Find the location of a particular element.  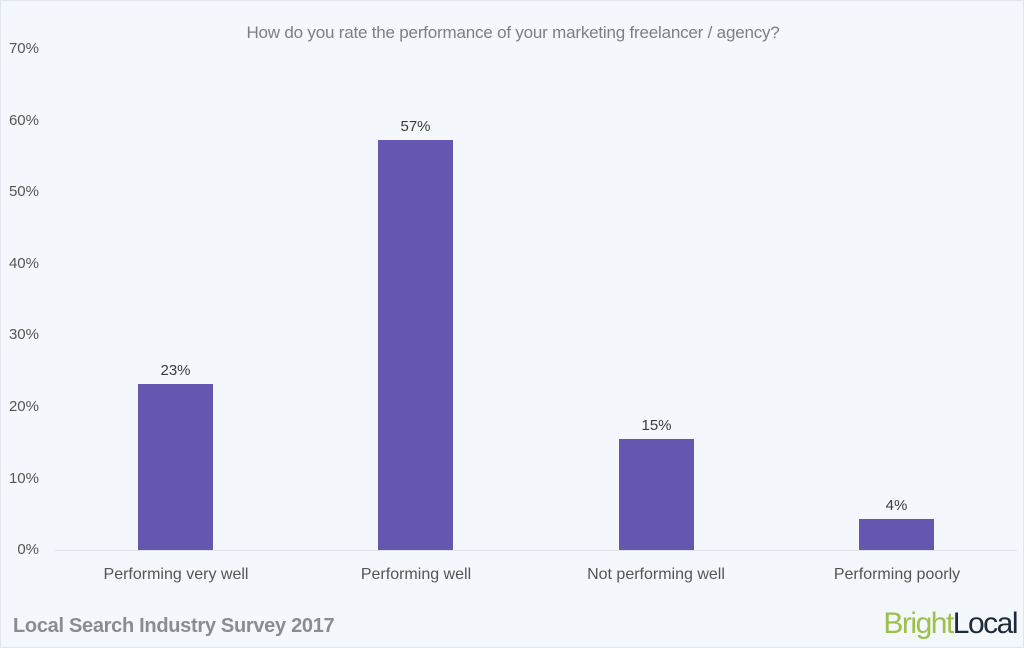

x-label-performing-very-well: Performing very well is located at coordinates (176, 574).